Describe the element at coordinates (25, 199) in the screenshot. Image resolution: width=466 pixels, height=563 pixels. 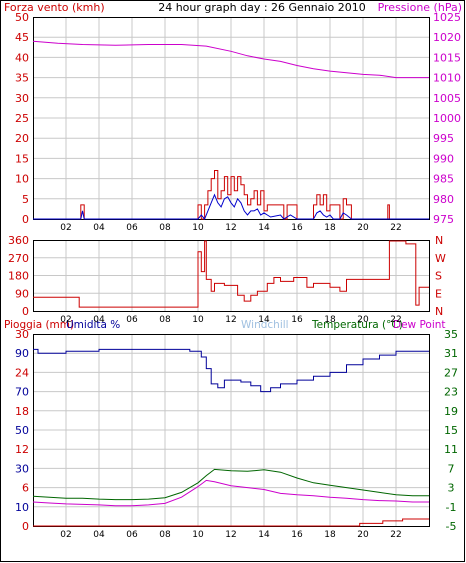
I see `y-tick-label-wind: 5` at that location.